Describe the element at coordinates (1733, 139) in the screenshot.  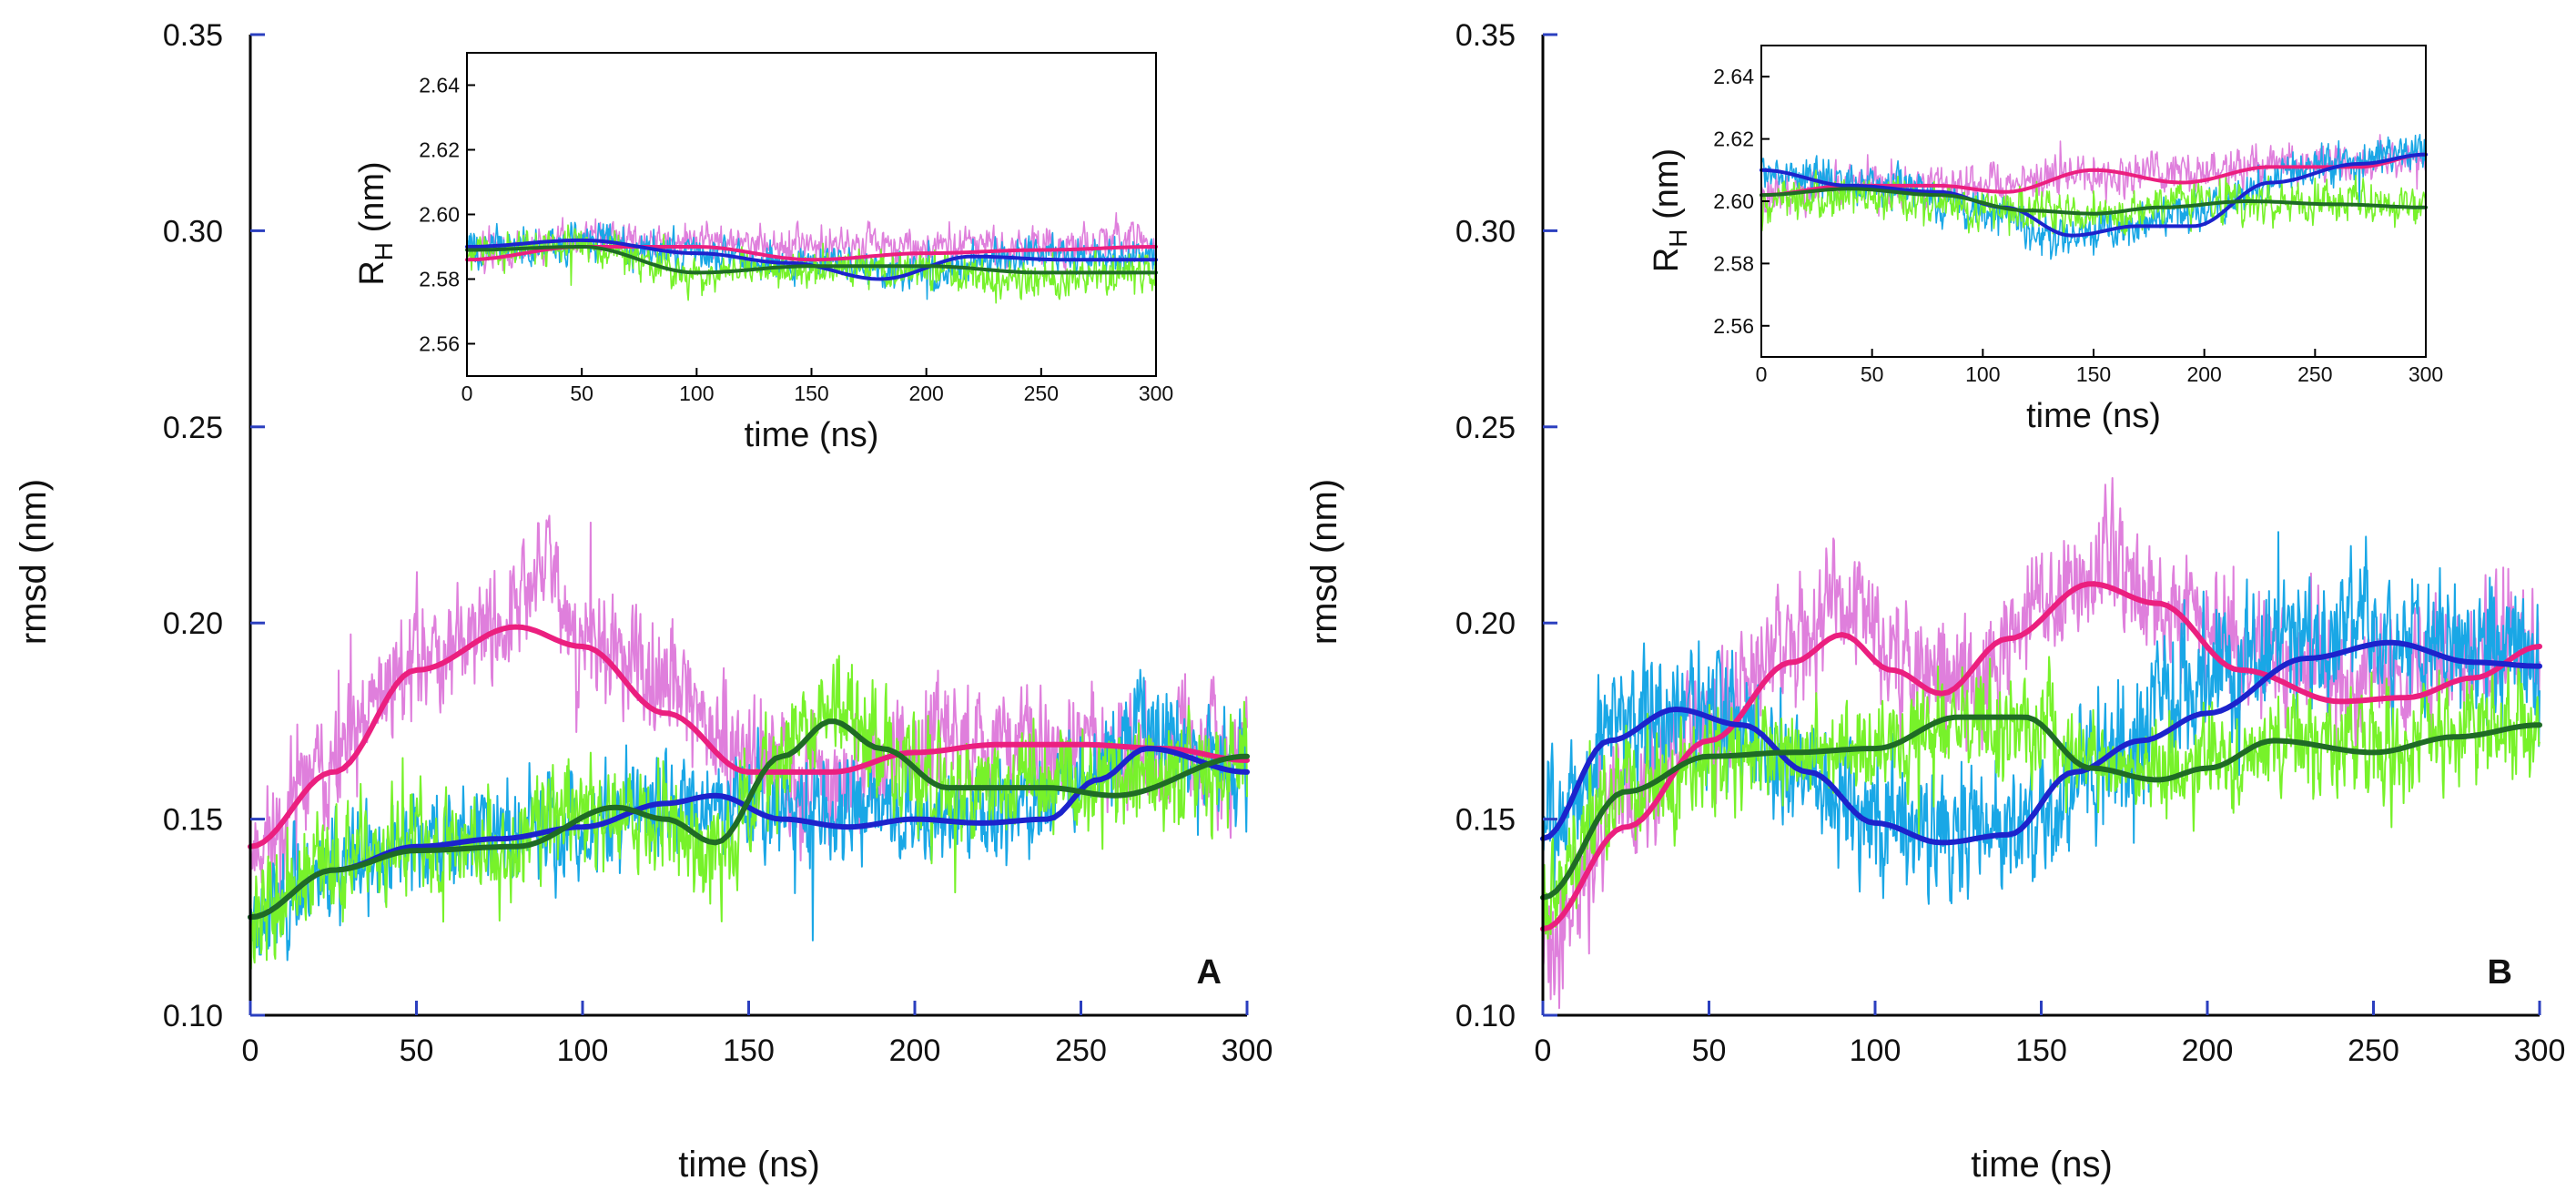
I see `panel-b-inset-y-tick-label-2-62: 2.62` at that location.